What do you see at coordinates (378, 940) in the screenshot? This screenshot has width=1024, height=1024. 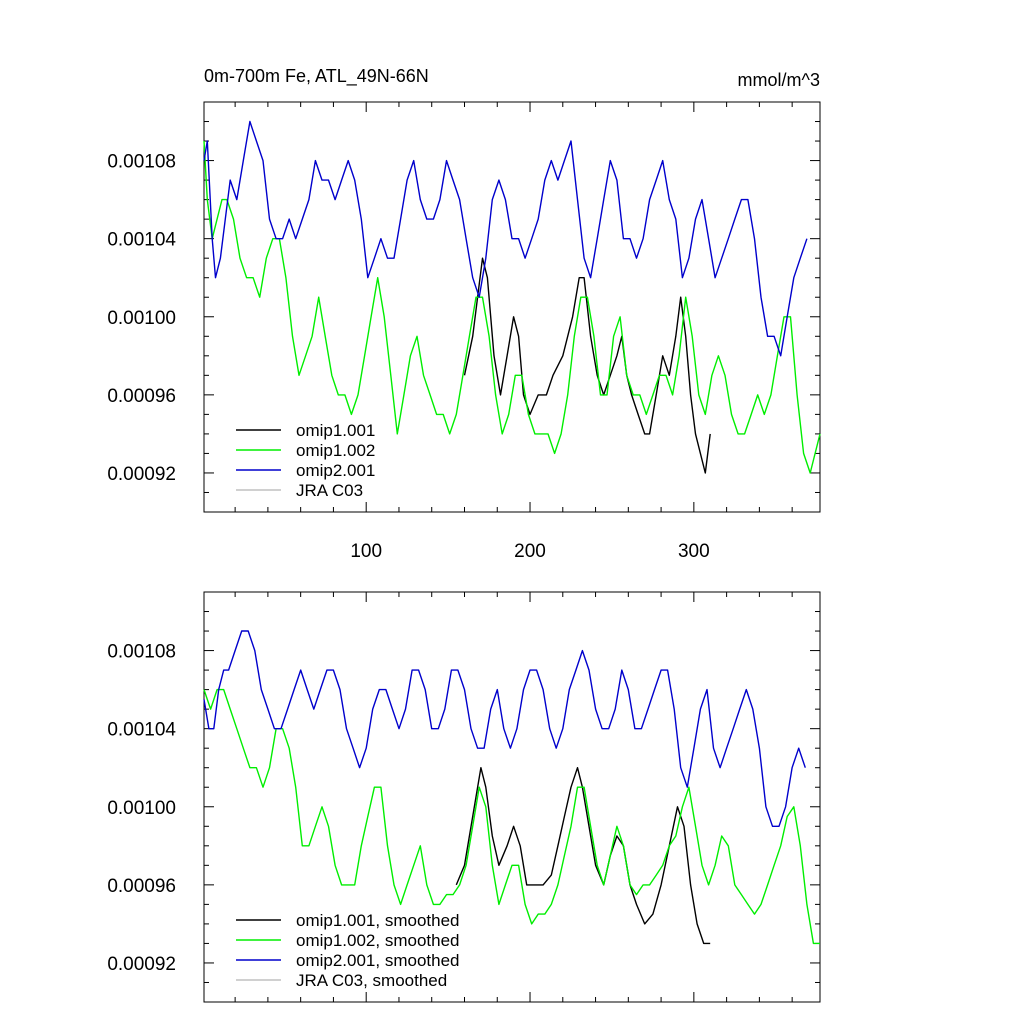 I see `legend-label: omip1.002, smoothed` at bounding box center [378, 940].